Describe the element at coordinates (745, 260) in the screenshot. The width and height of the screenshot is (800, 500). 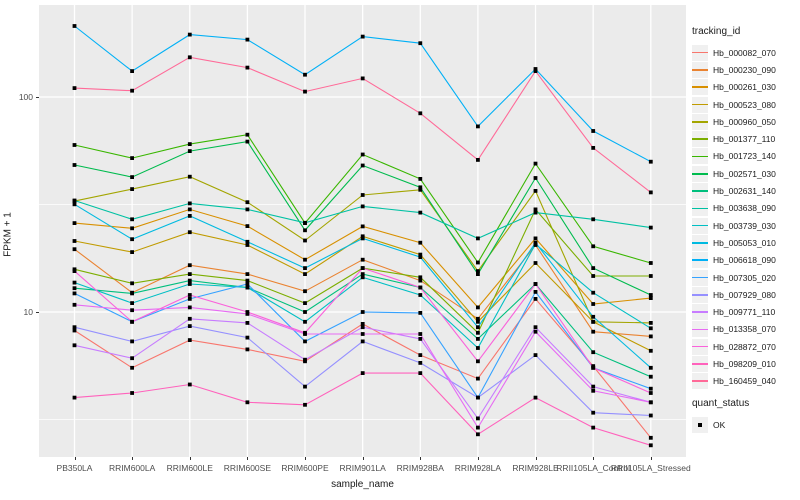
I see `legend-item-Hb_006618_090: Hb_006618_090` at that location.